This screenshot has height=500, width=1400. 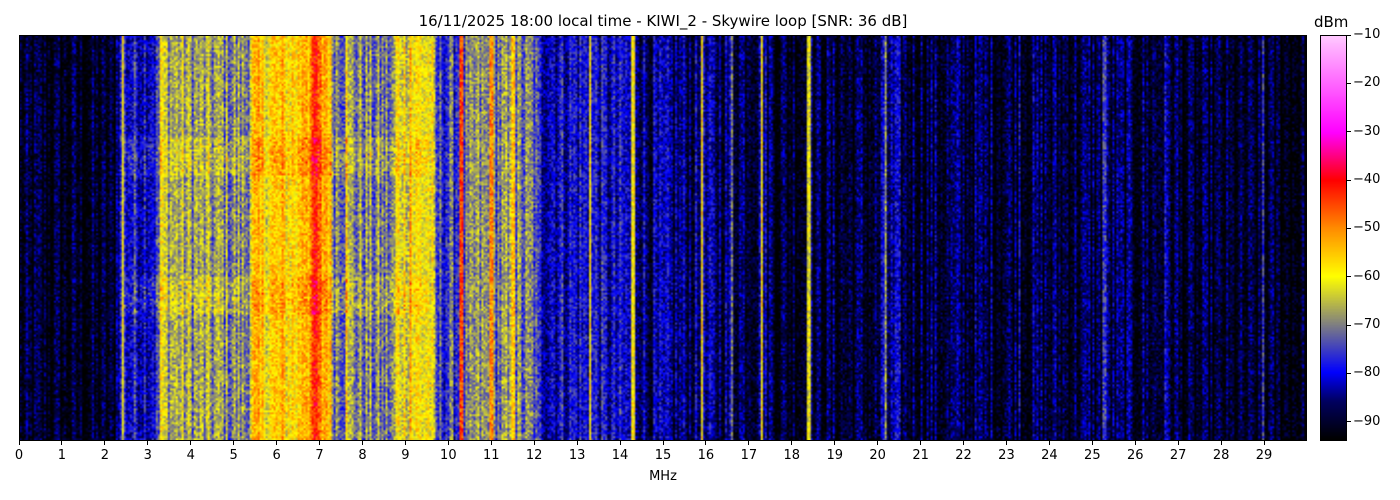 I want to click on x-tick-label: 8, so click(x=362, y=455).